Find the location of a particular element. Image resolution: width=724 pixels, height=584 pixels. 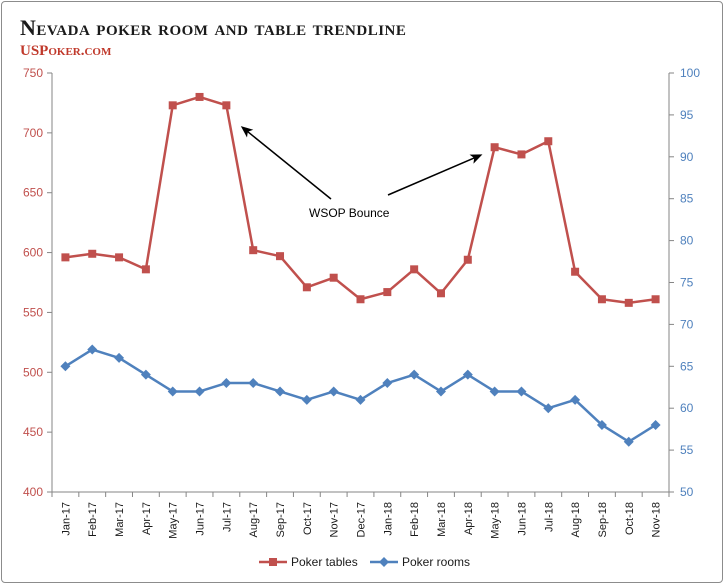

y-left-tick-label: 450 is located at coordinates (33, 432).